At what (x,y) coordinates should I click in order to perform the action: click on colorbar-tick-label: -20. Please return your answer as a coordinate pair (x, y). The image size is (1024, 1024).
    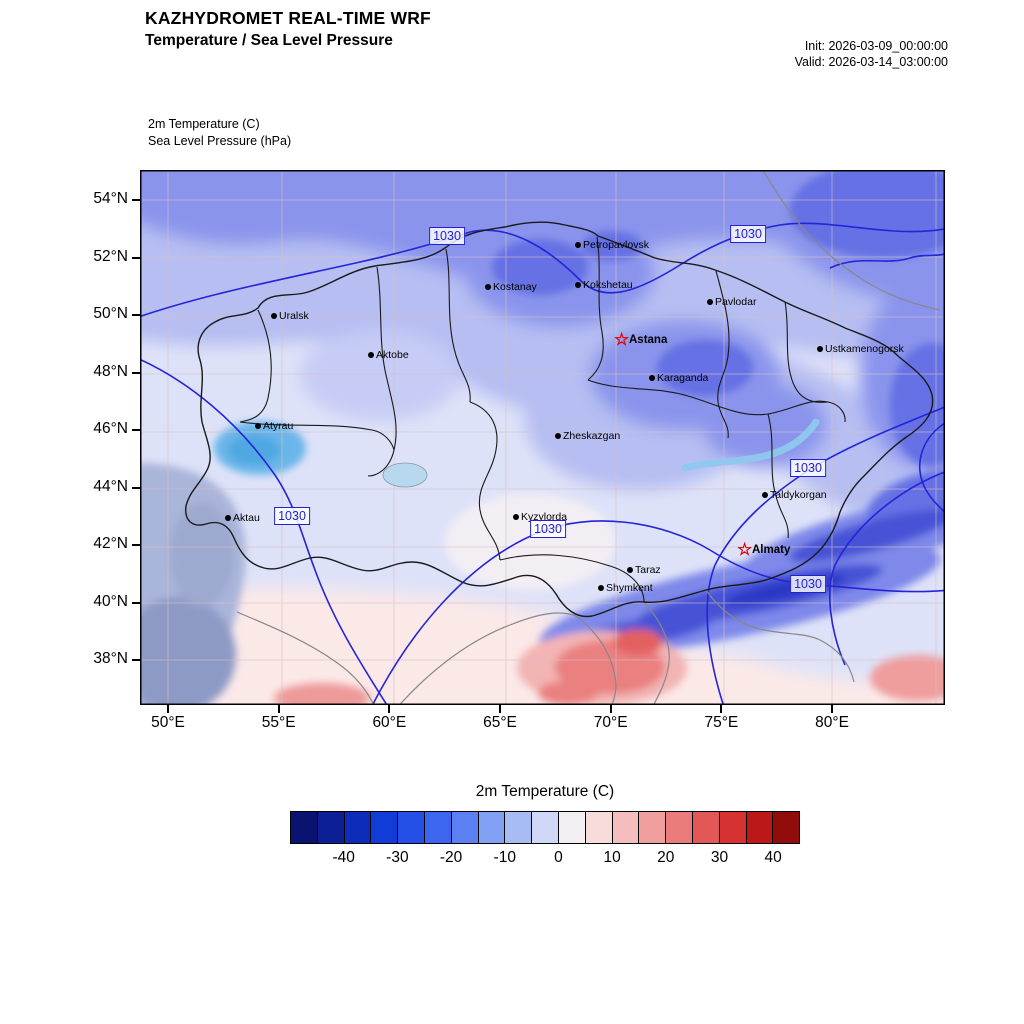
    Looking at the image, I should click on (451, 857).